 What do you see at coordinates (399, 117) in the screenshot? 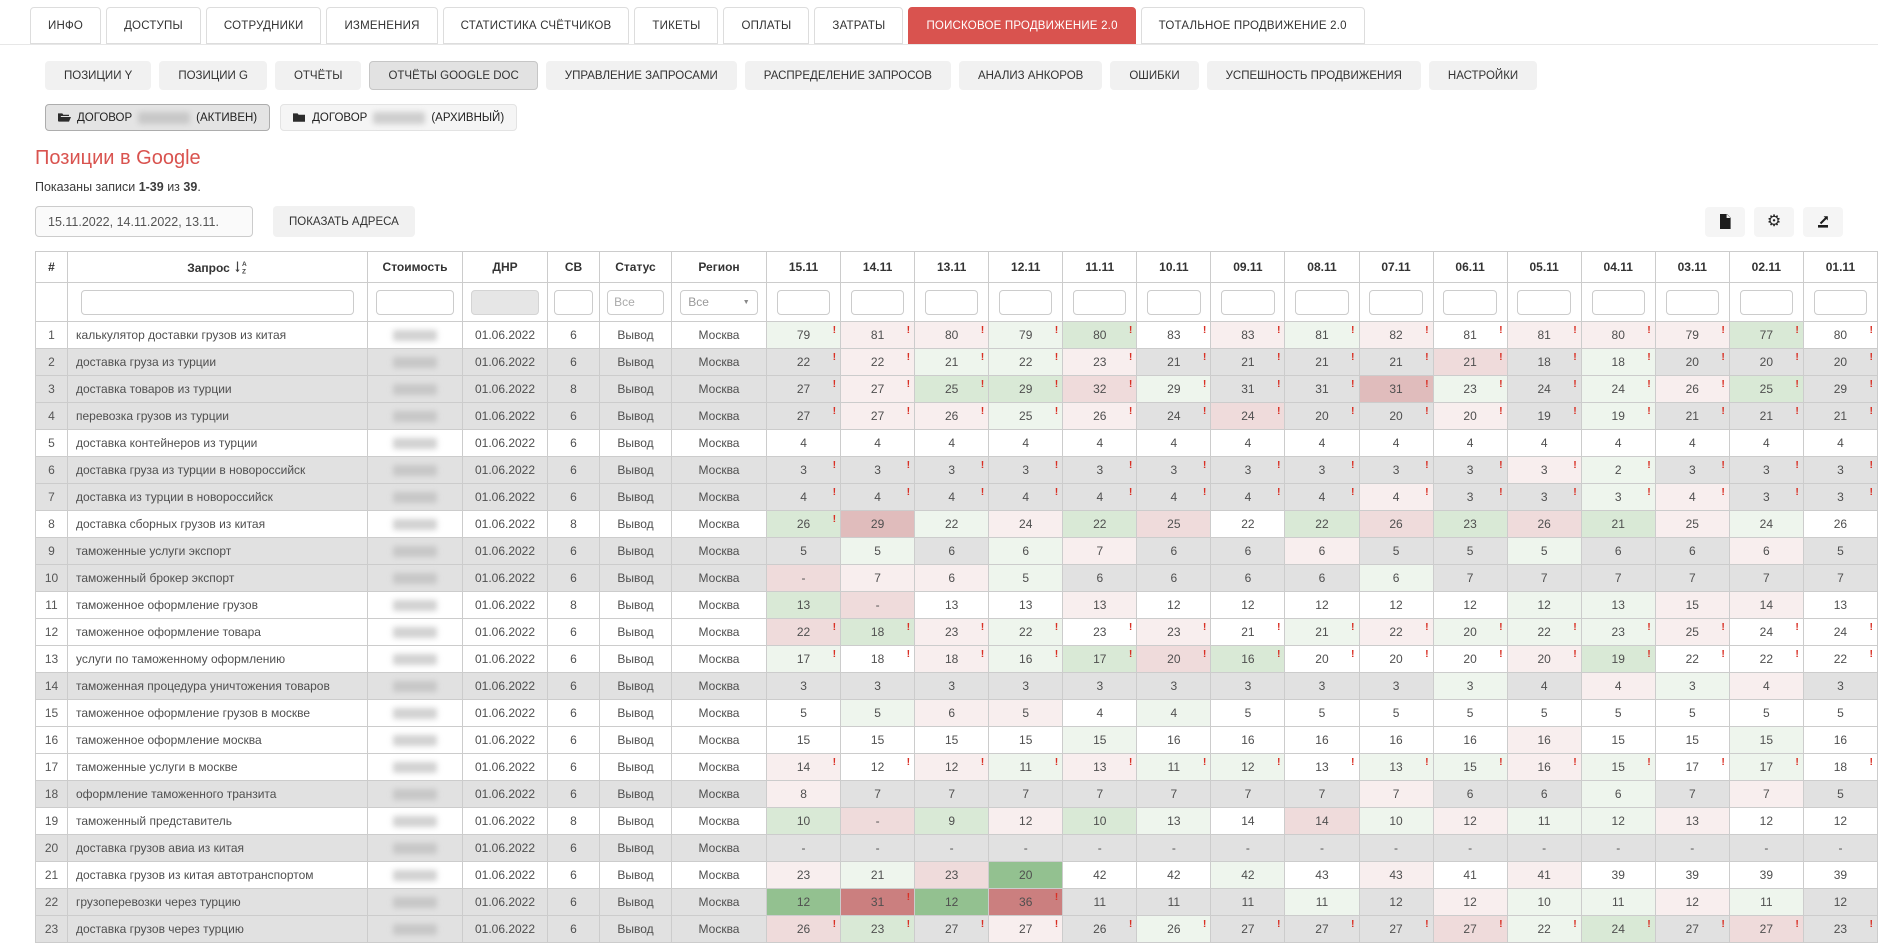
I see `contract-button-archived: ДОГОВОР (АРХИВНЫЙ)` at bounding box center [399, 117].